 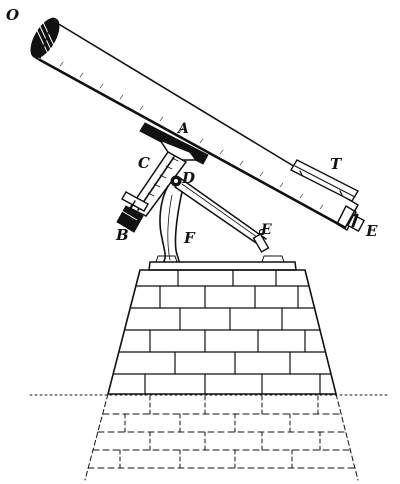 I want to click on base-plate, so click(x=222, y=263).